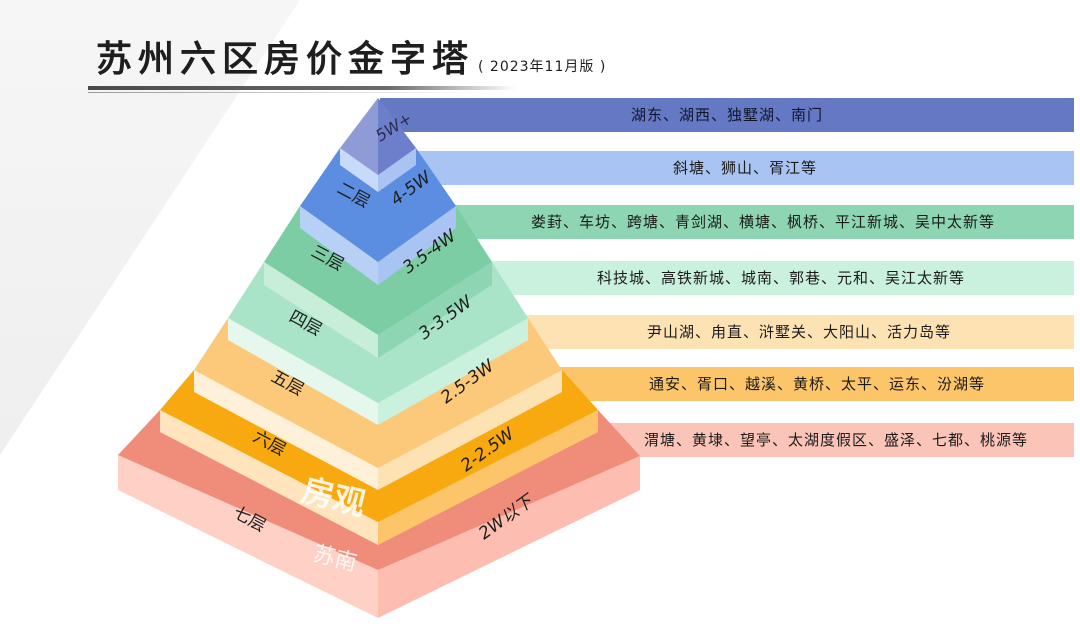 This screenshot has width=1080, height=626. I want to click on area-bar-tier-4: 科技城、高铁新城、城南、郭巷、元和、吴江太新等, so click(781, 278).